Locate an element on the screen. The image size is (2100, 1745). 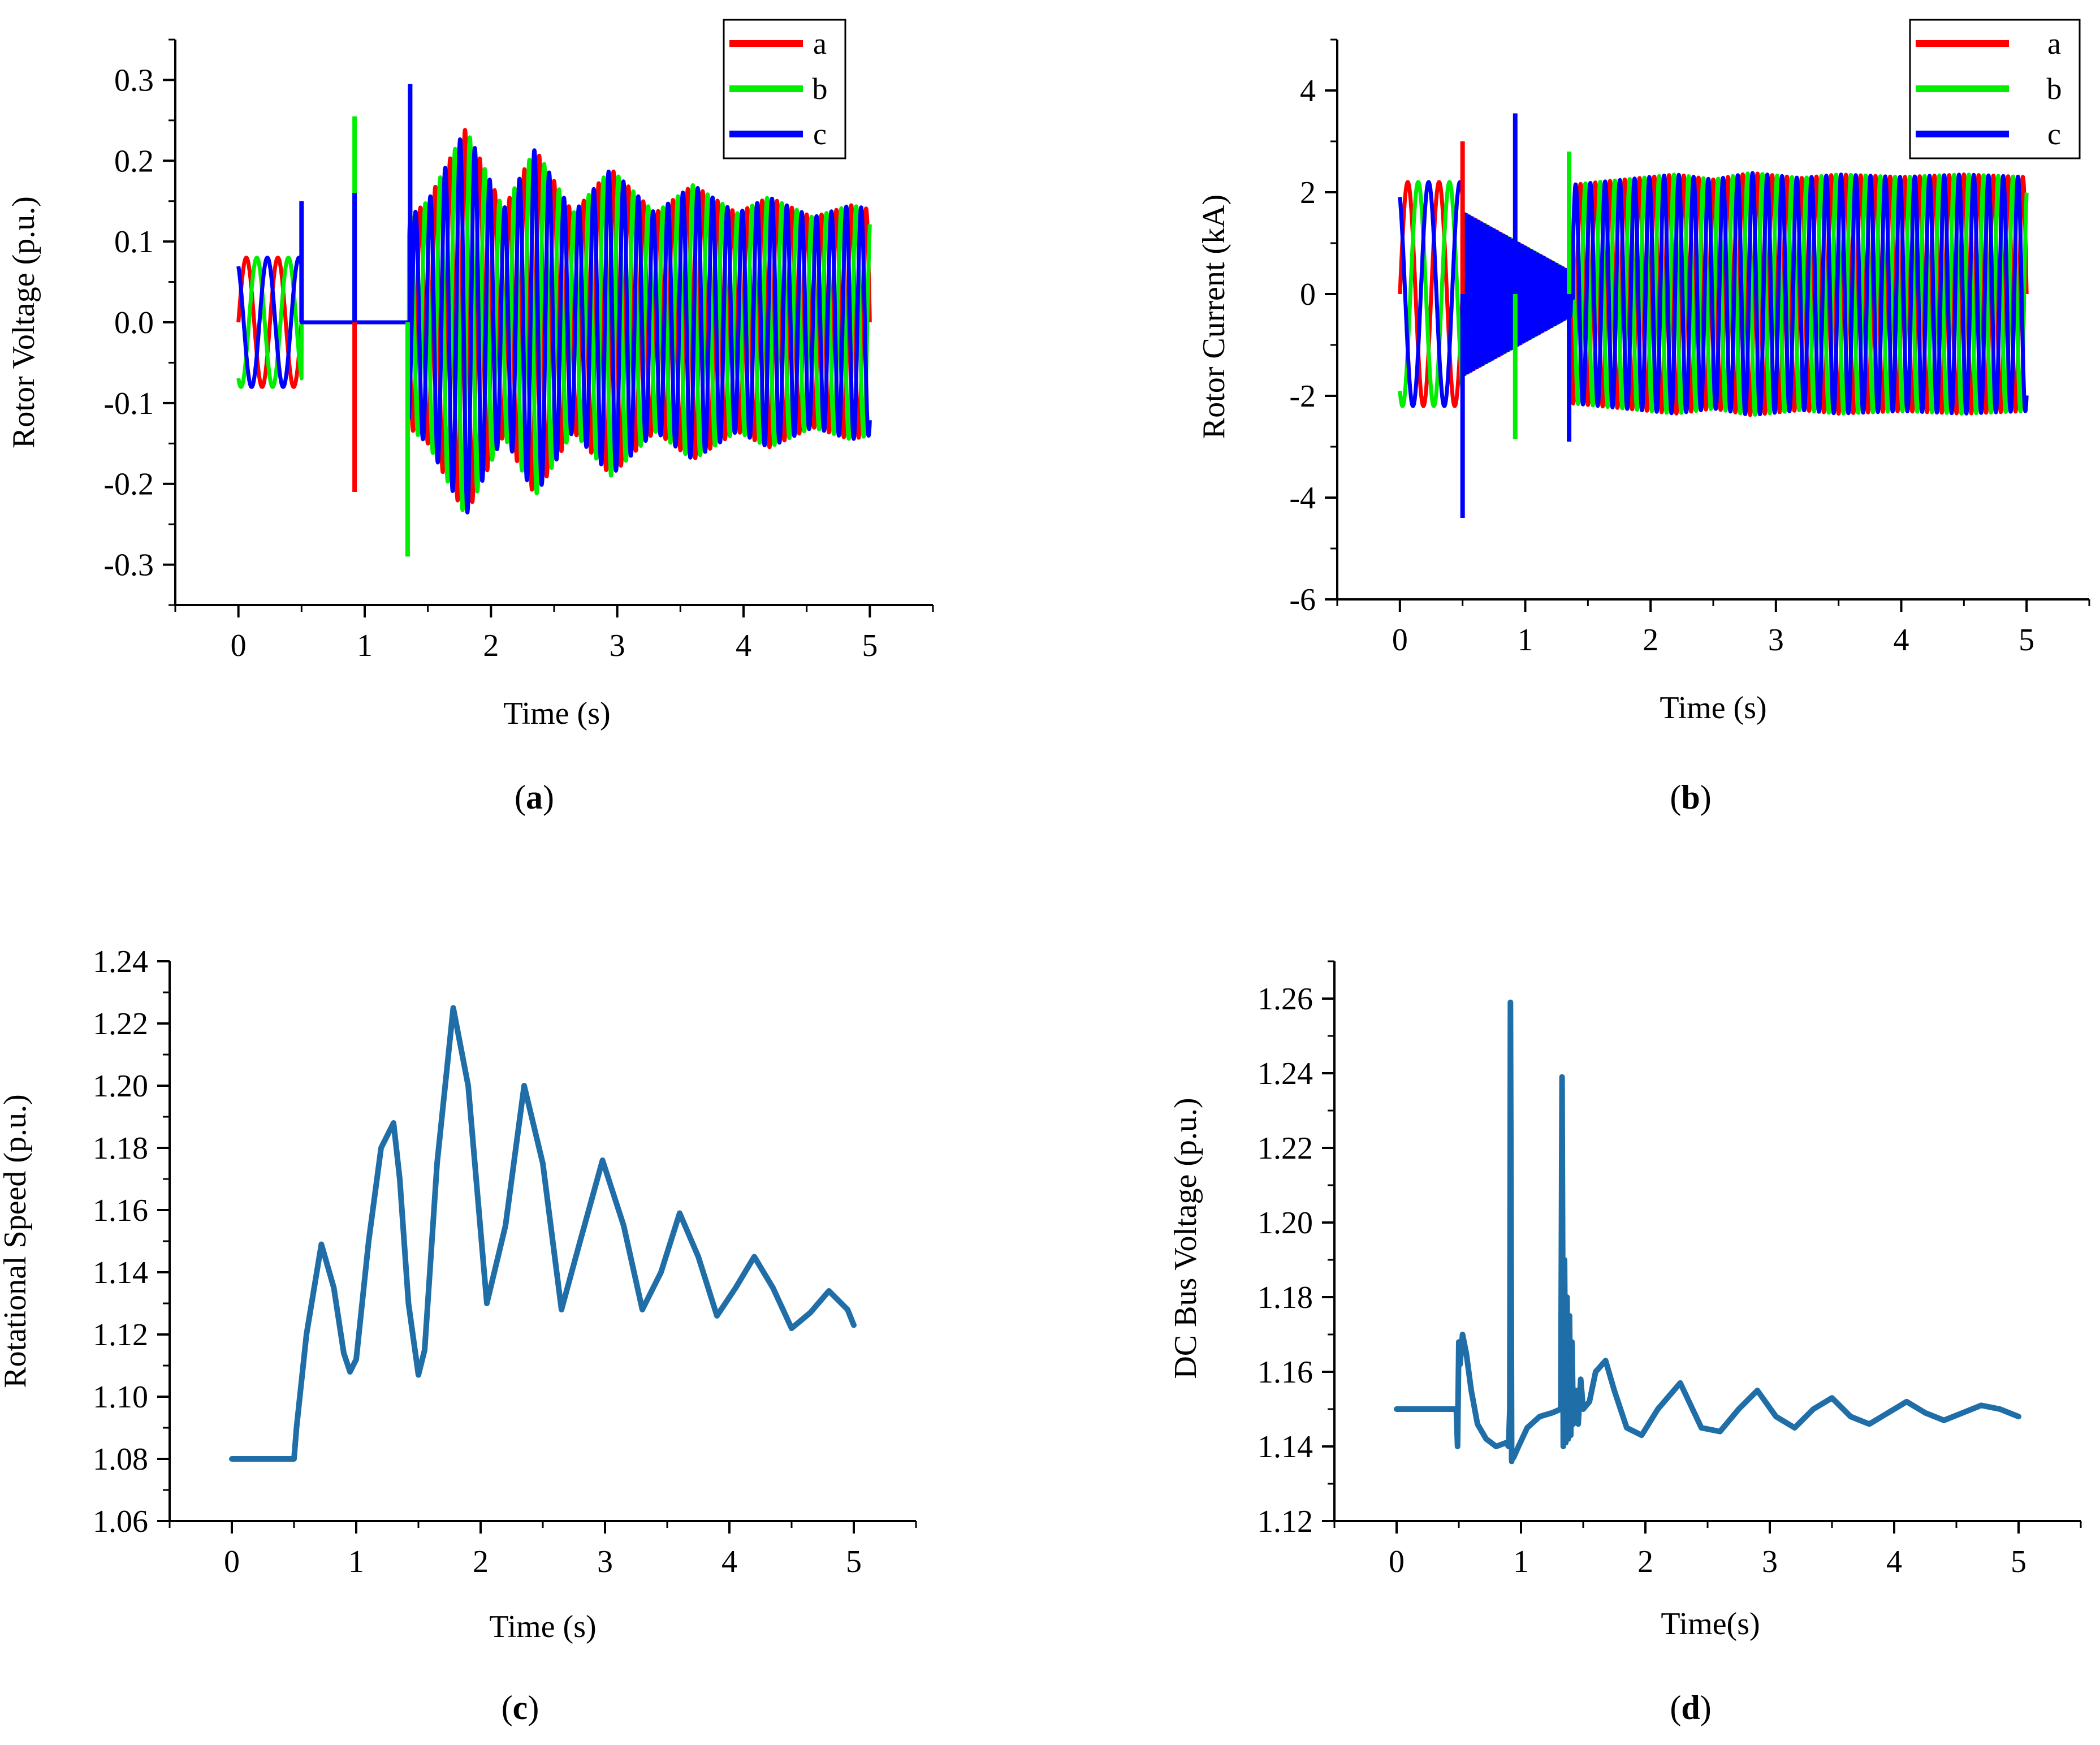
y-tick-label: 0 is located at coordinates (1308, 294).